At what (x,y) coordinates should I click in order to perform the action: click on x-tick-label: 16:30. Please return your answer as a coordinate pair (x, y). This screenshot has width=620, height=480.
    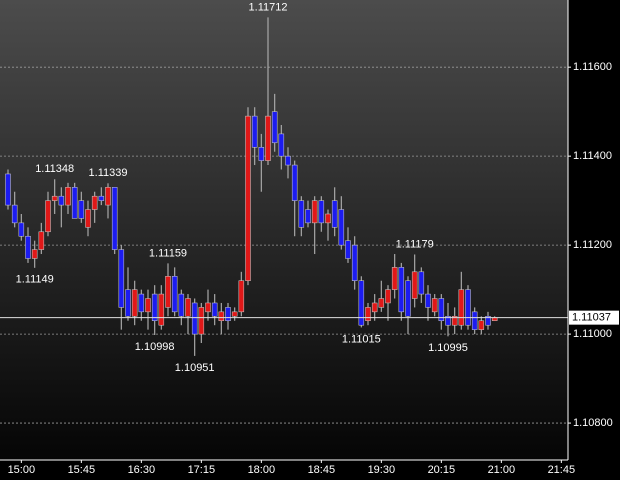
    Looking at the image, I should click on (142, 470).